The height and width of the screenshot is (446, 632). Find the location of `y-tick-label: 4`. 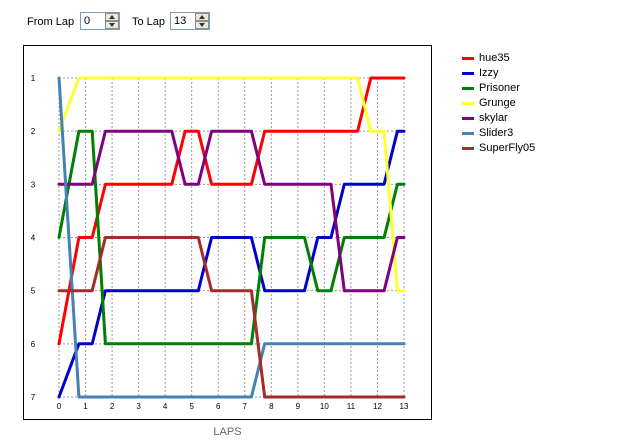

y-tick-label: 4 is located at coordinates (33, 238).